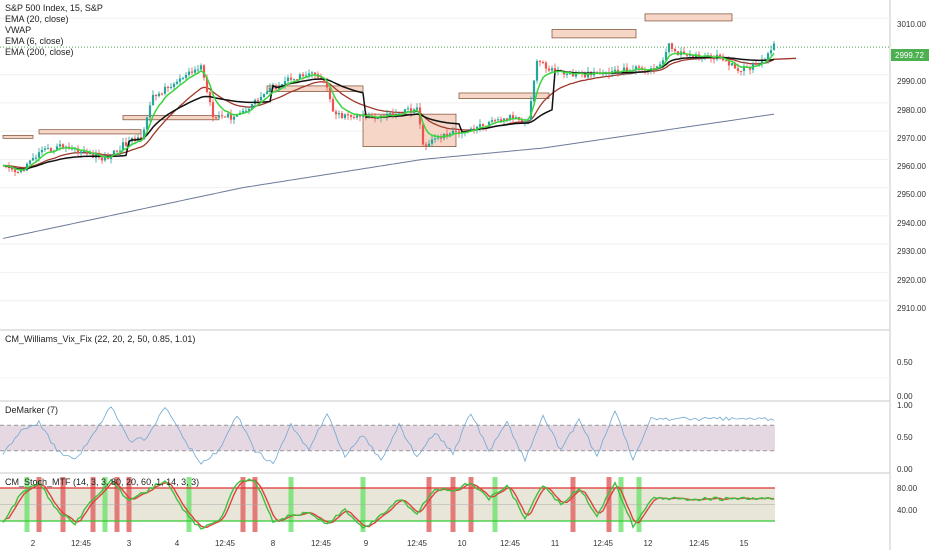  Describe the element at coordinates (911, 308) in the screenshot. I see `y-tick: 2910.00` at that location.